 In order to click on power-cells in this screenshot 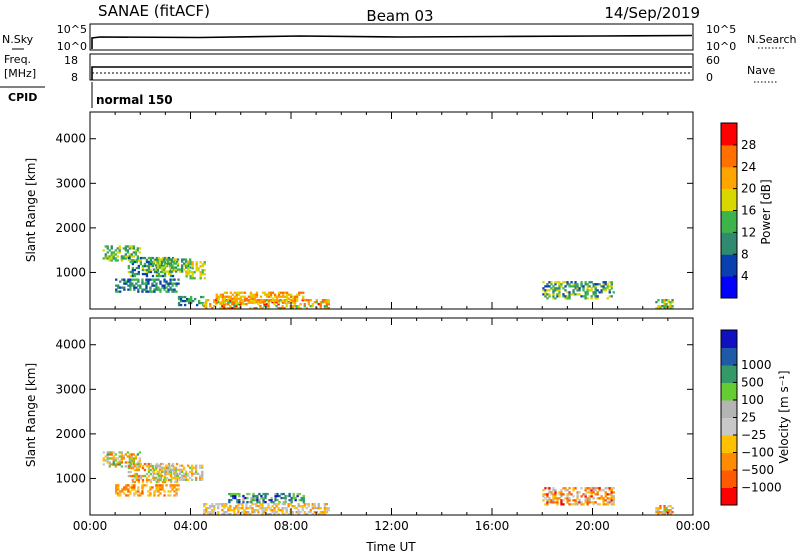, I will do `click(388, 277)`.